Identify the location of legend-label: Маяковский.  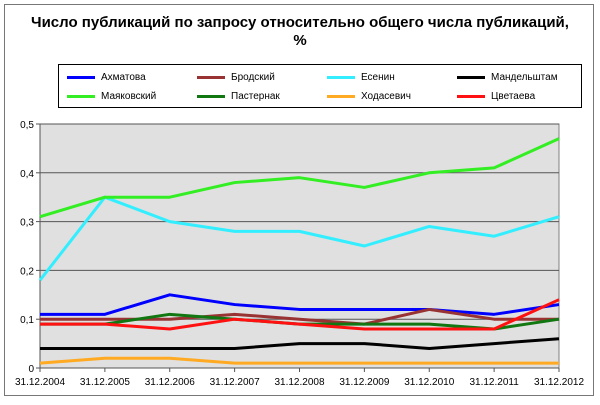
(129, 96).